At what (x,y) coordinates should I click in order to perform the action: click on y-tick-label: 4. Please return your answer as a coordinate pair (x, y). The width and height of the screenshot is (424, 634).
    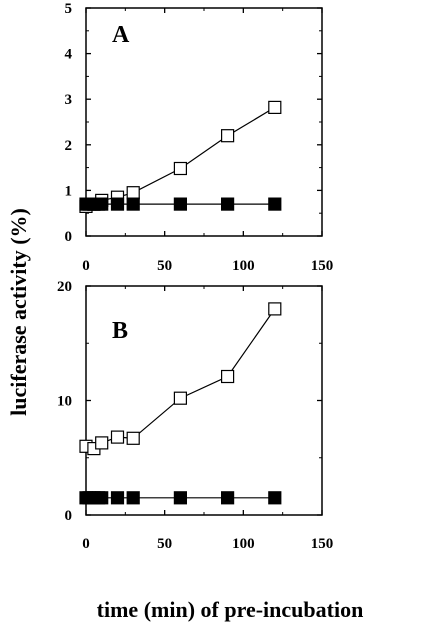
    Looking at the image, I should click on (69, 55).